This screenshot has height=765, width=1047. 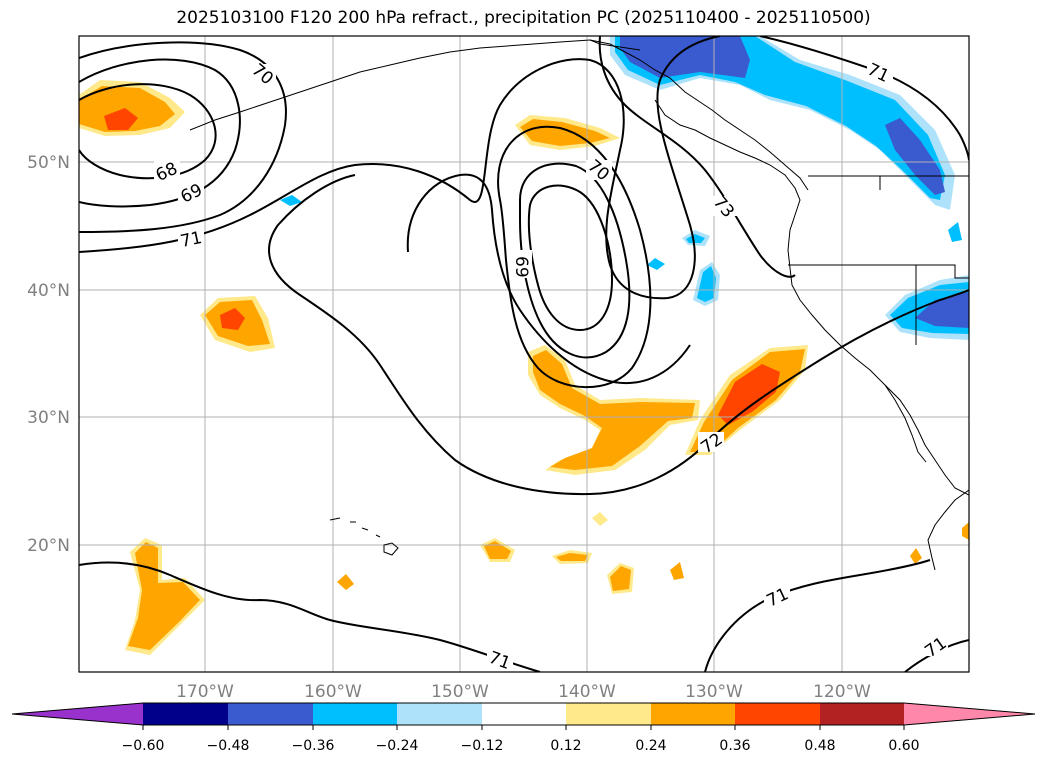 What do you see at coordinates (842, 692) in the screenshot?
I see `lon-label-120w: 120°W` at bounding box center [842, 692].